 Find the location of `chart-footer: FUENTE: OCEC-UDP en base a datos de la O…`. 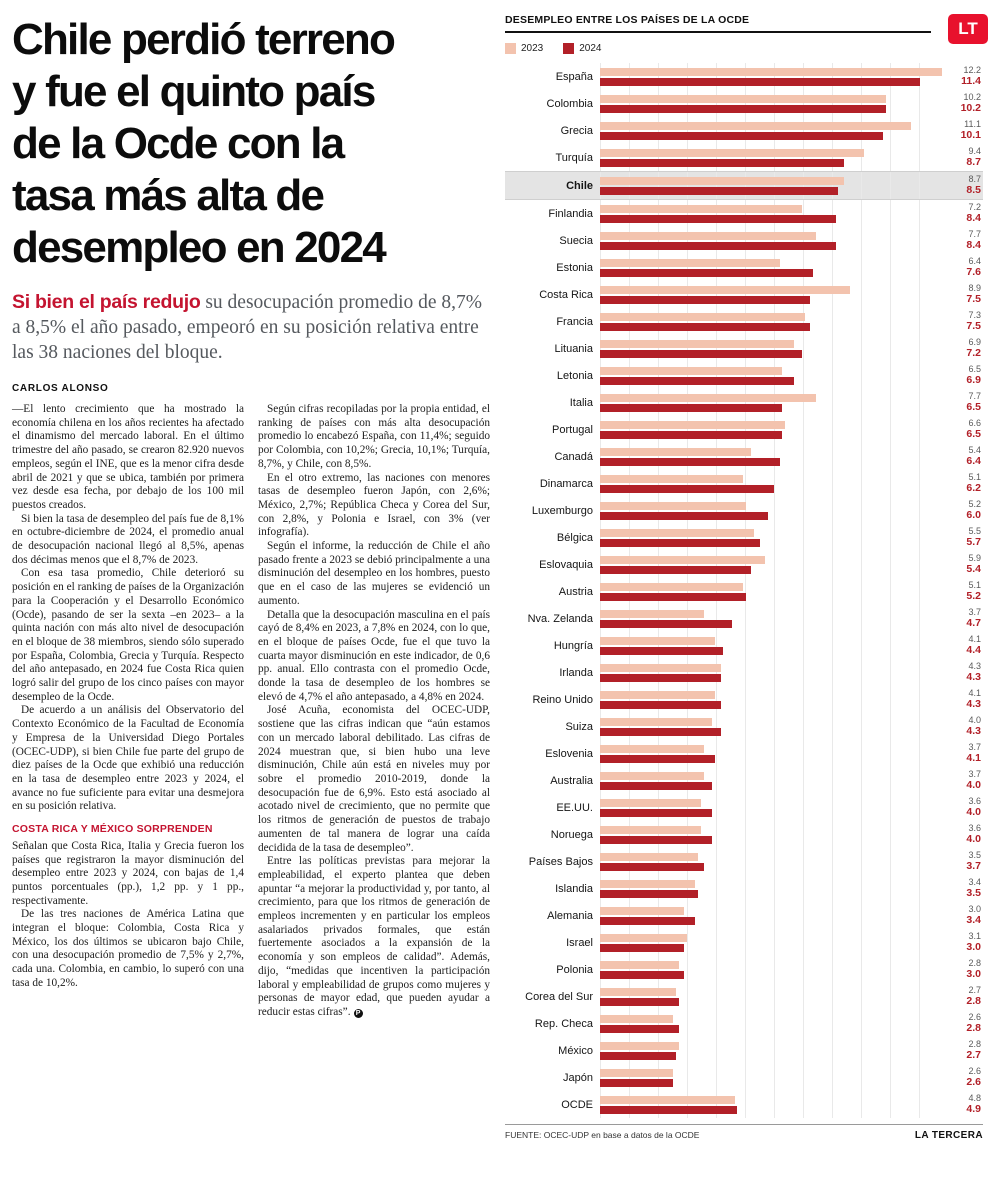

chart-footer: FUENTE: OCEC-UDP en base a datos de la O… is located at coordinates (744, 1132).